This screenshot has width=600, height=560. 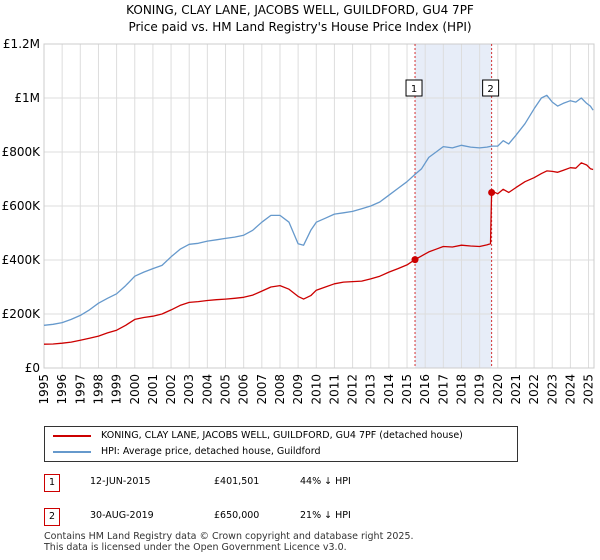 What do you see at coordinates (153, 389) in the screenshot?
I see `x-tick-label: 2001` at bounding box center [153, 389].